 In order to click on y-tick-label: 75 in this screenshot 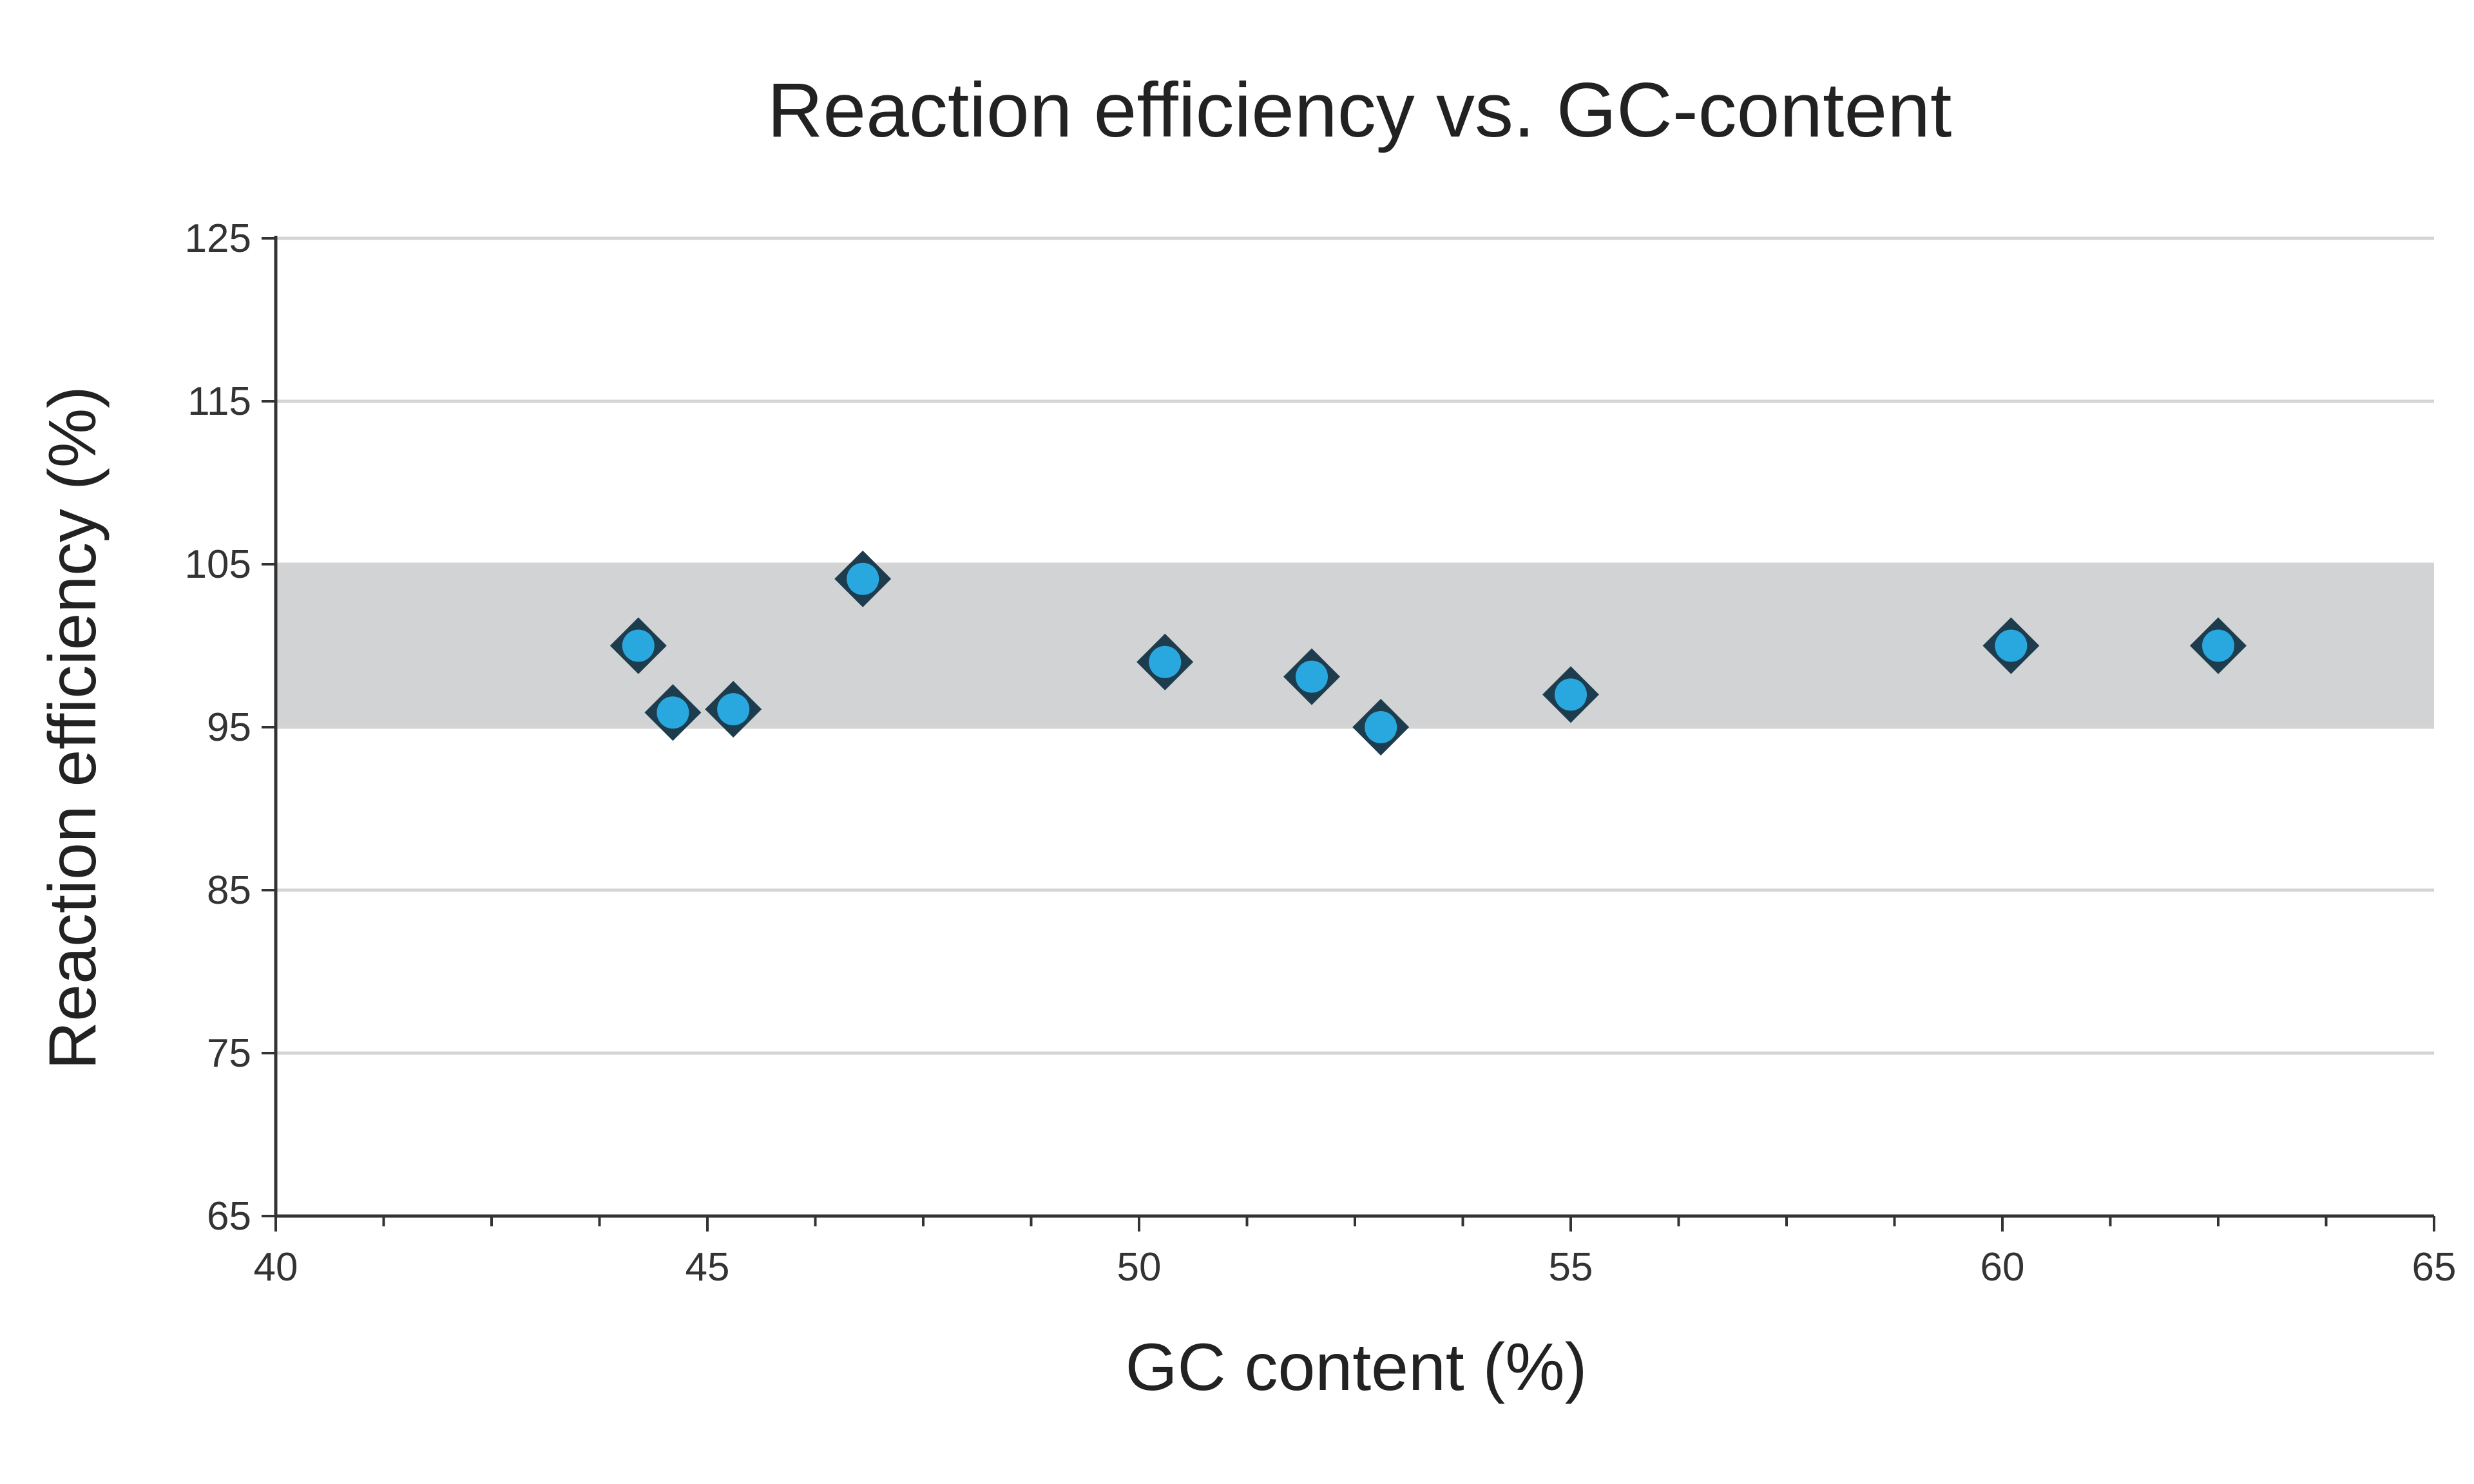, I will do `click(229, 1053)`.